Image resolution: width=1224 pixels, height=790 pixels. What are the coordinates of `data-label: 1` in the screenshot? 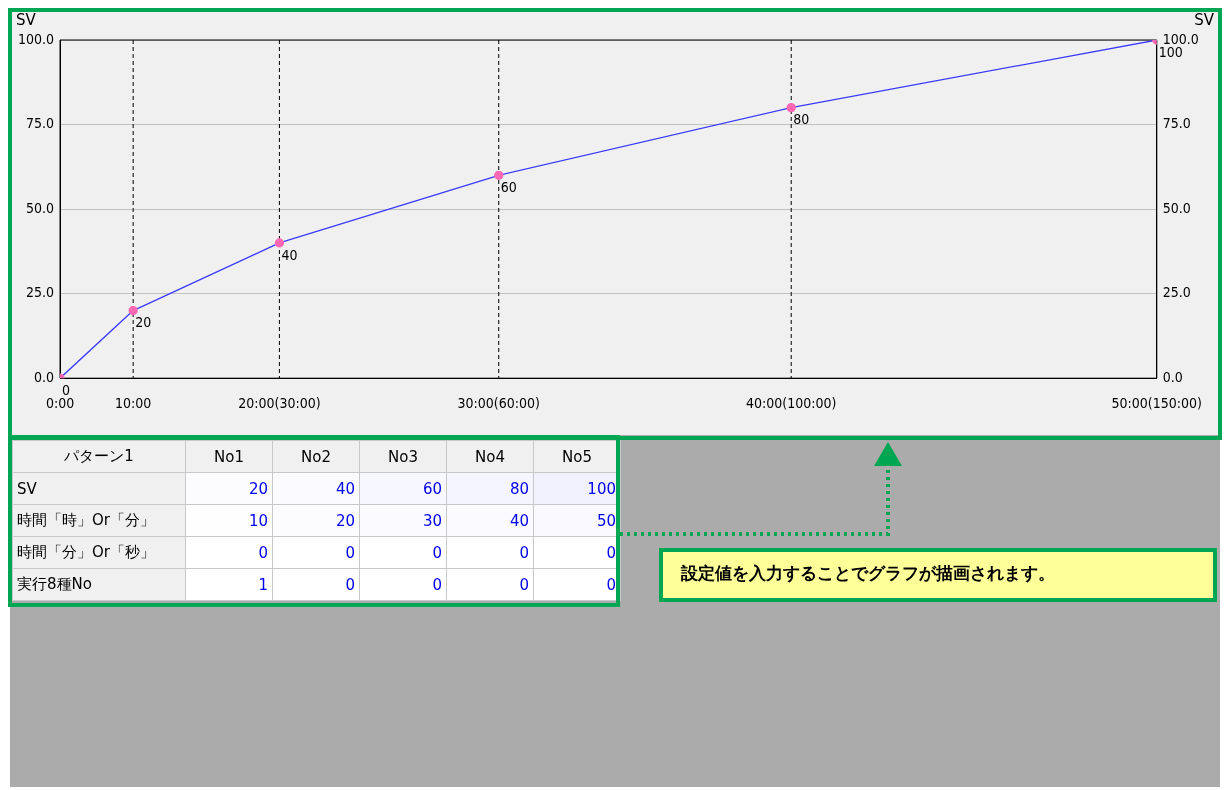 It's located at (229, 584).